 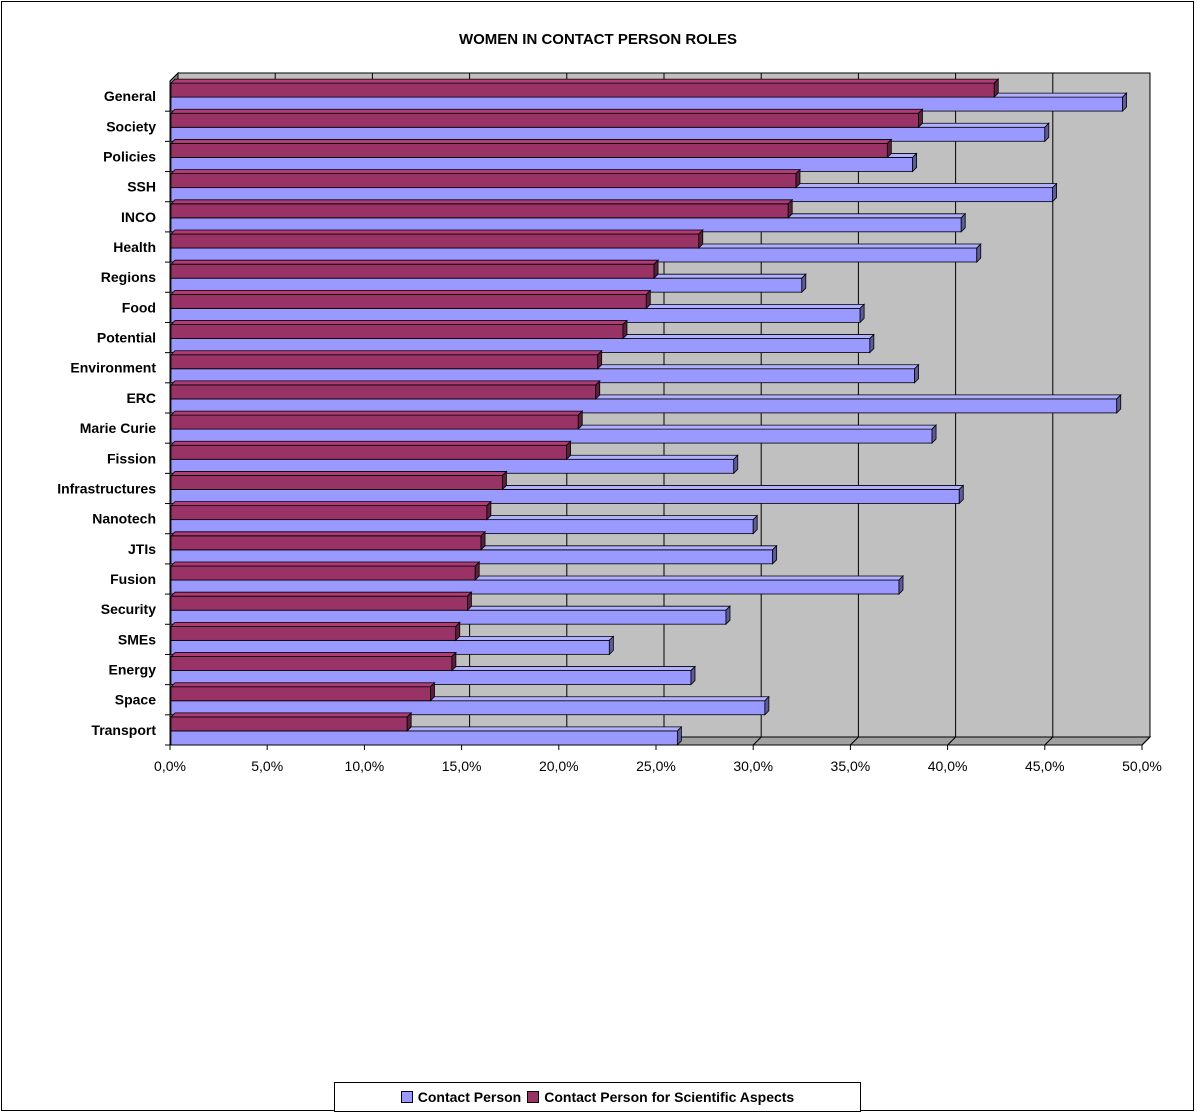 What do you see at coordinates (124, 519) in the screenshot?
I see `category-label: Nanotech` at bounding box center [124, 519].